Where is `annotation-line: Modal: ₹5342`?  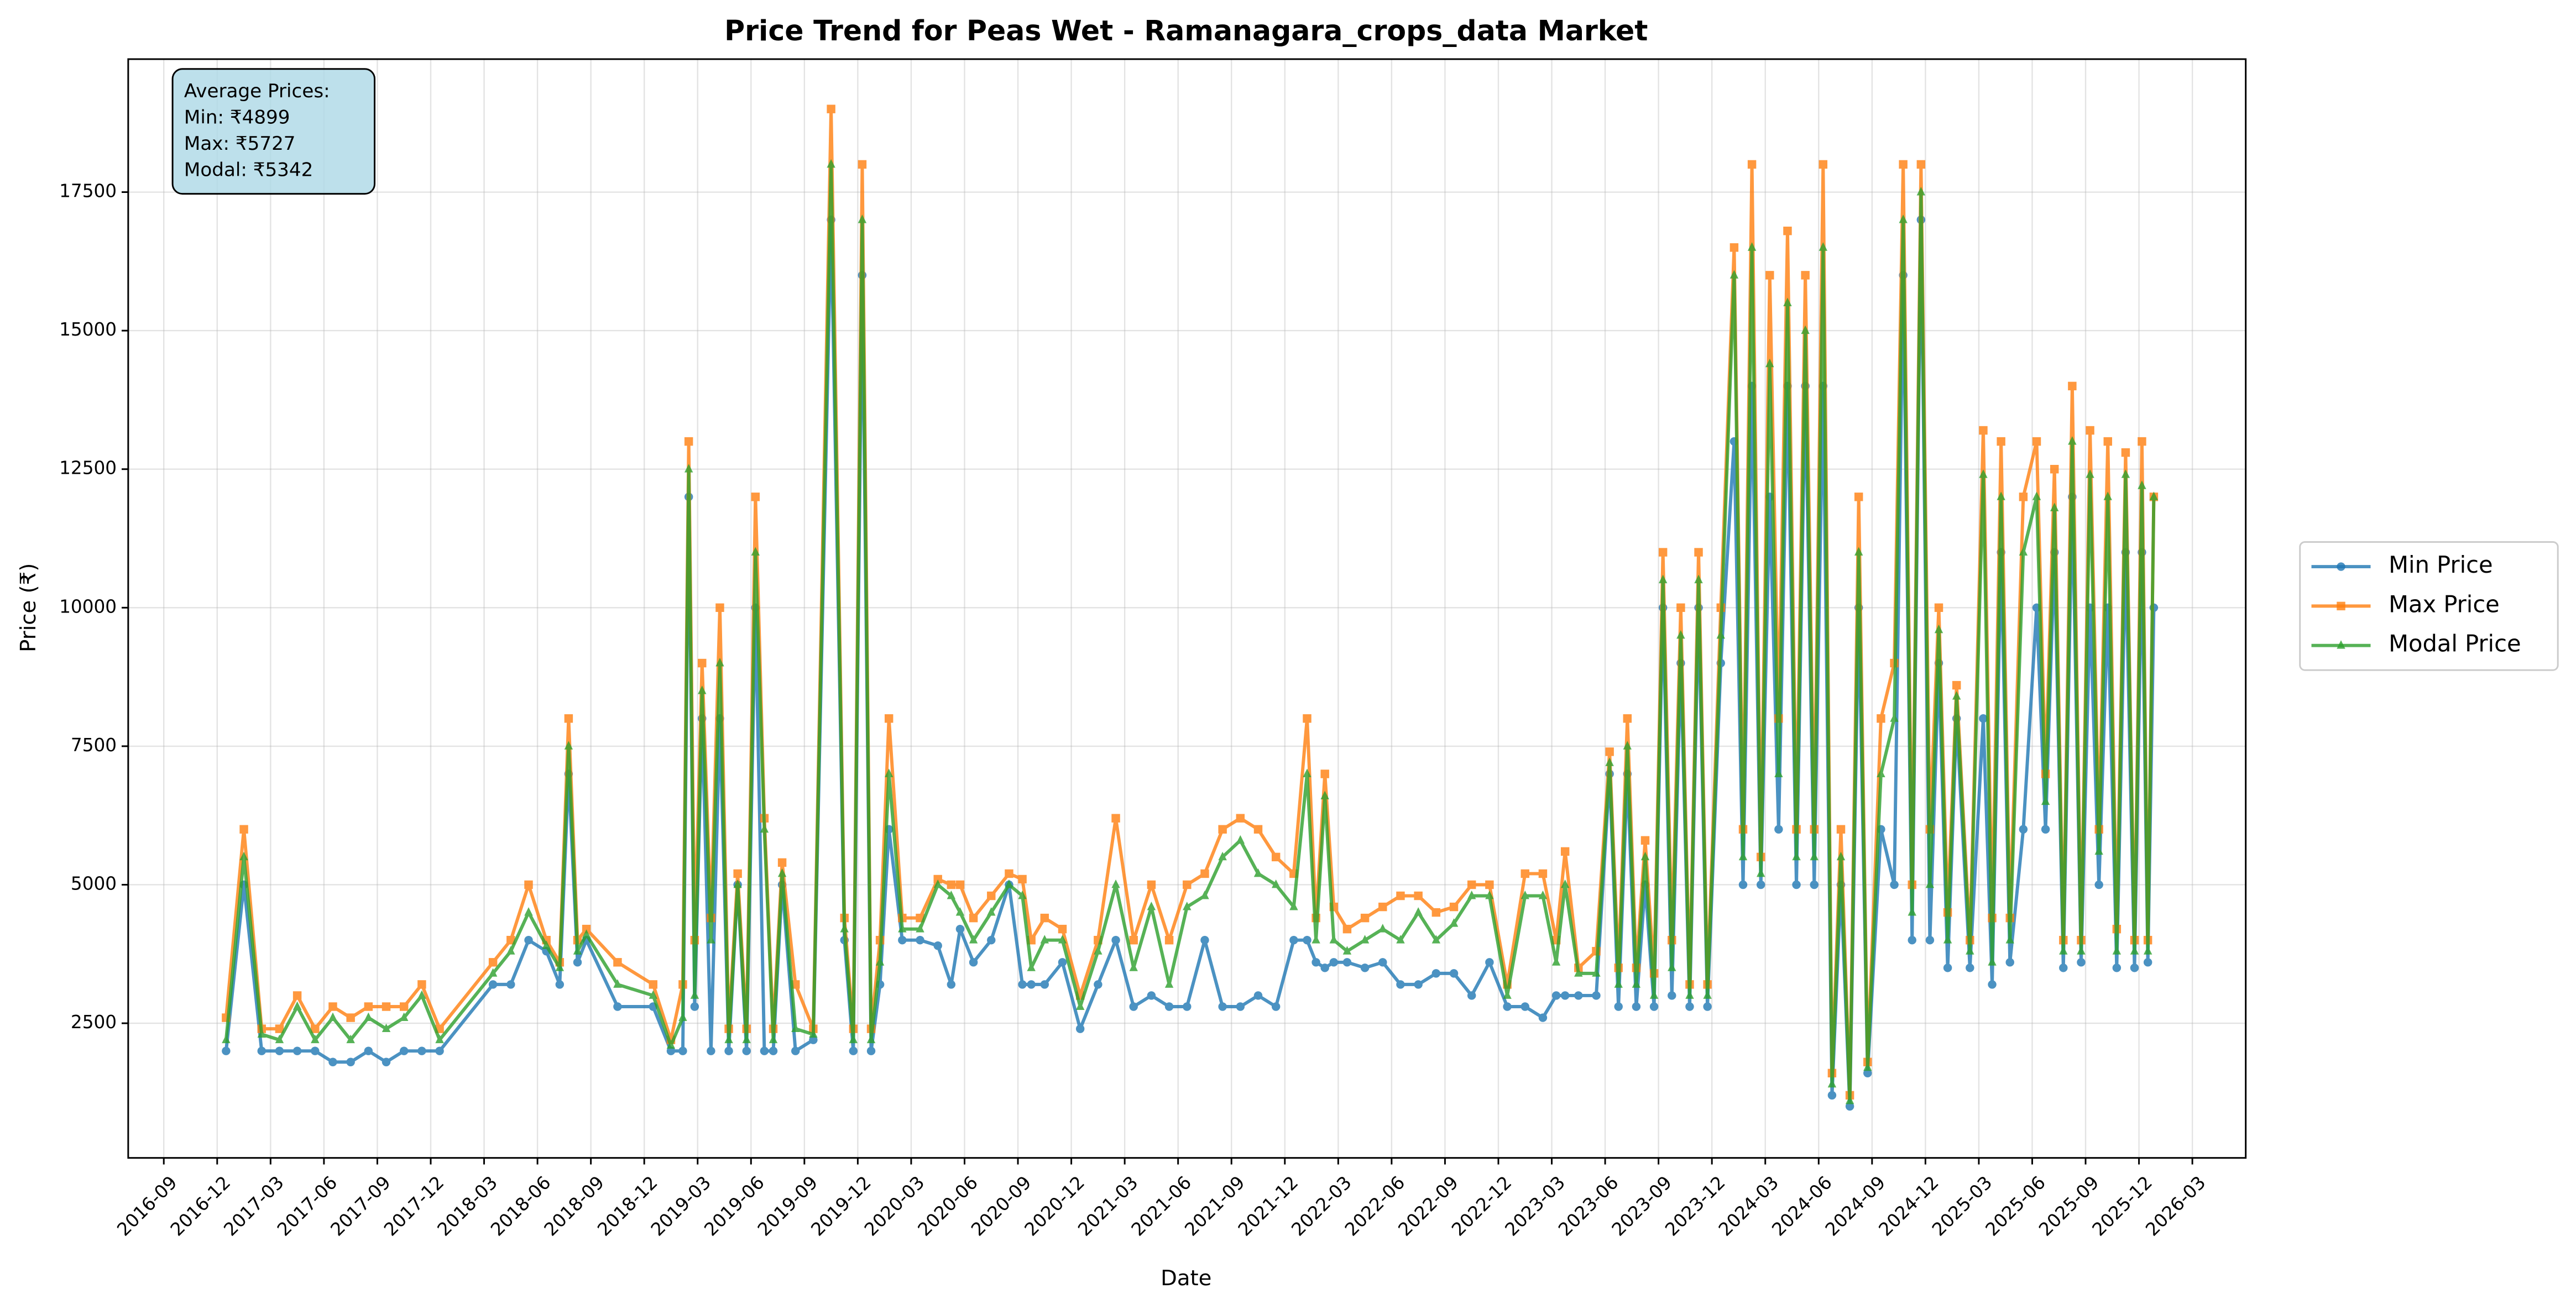
annotation-line: Modal: ₹5342 is located at coordinates (248, 170).